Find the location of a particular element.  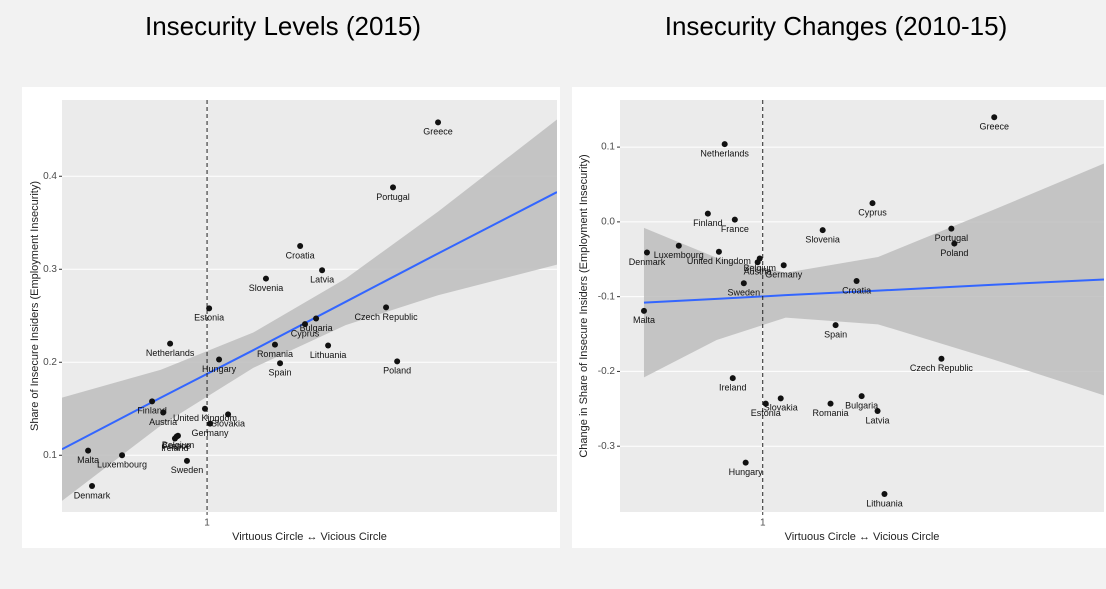

y-tick-label: 0.2 is located at coordinates (50, 362).